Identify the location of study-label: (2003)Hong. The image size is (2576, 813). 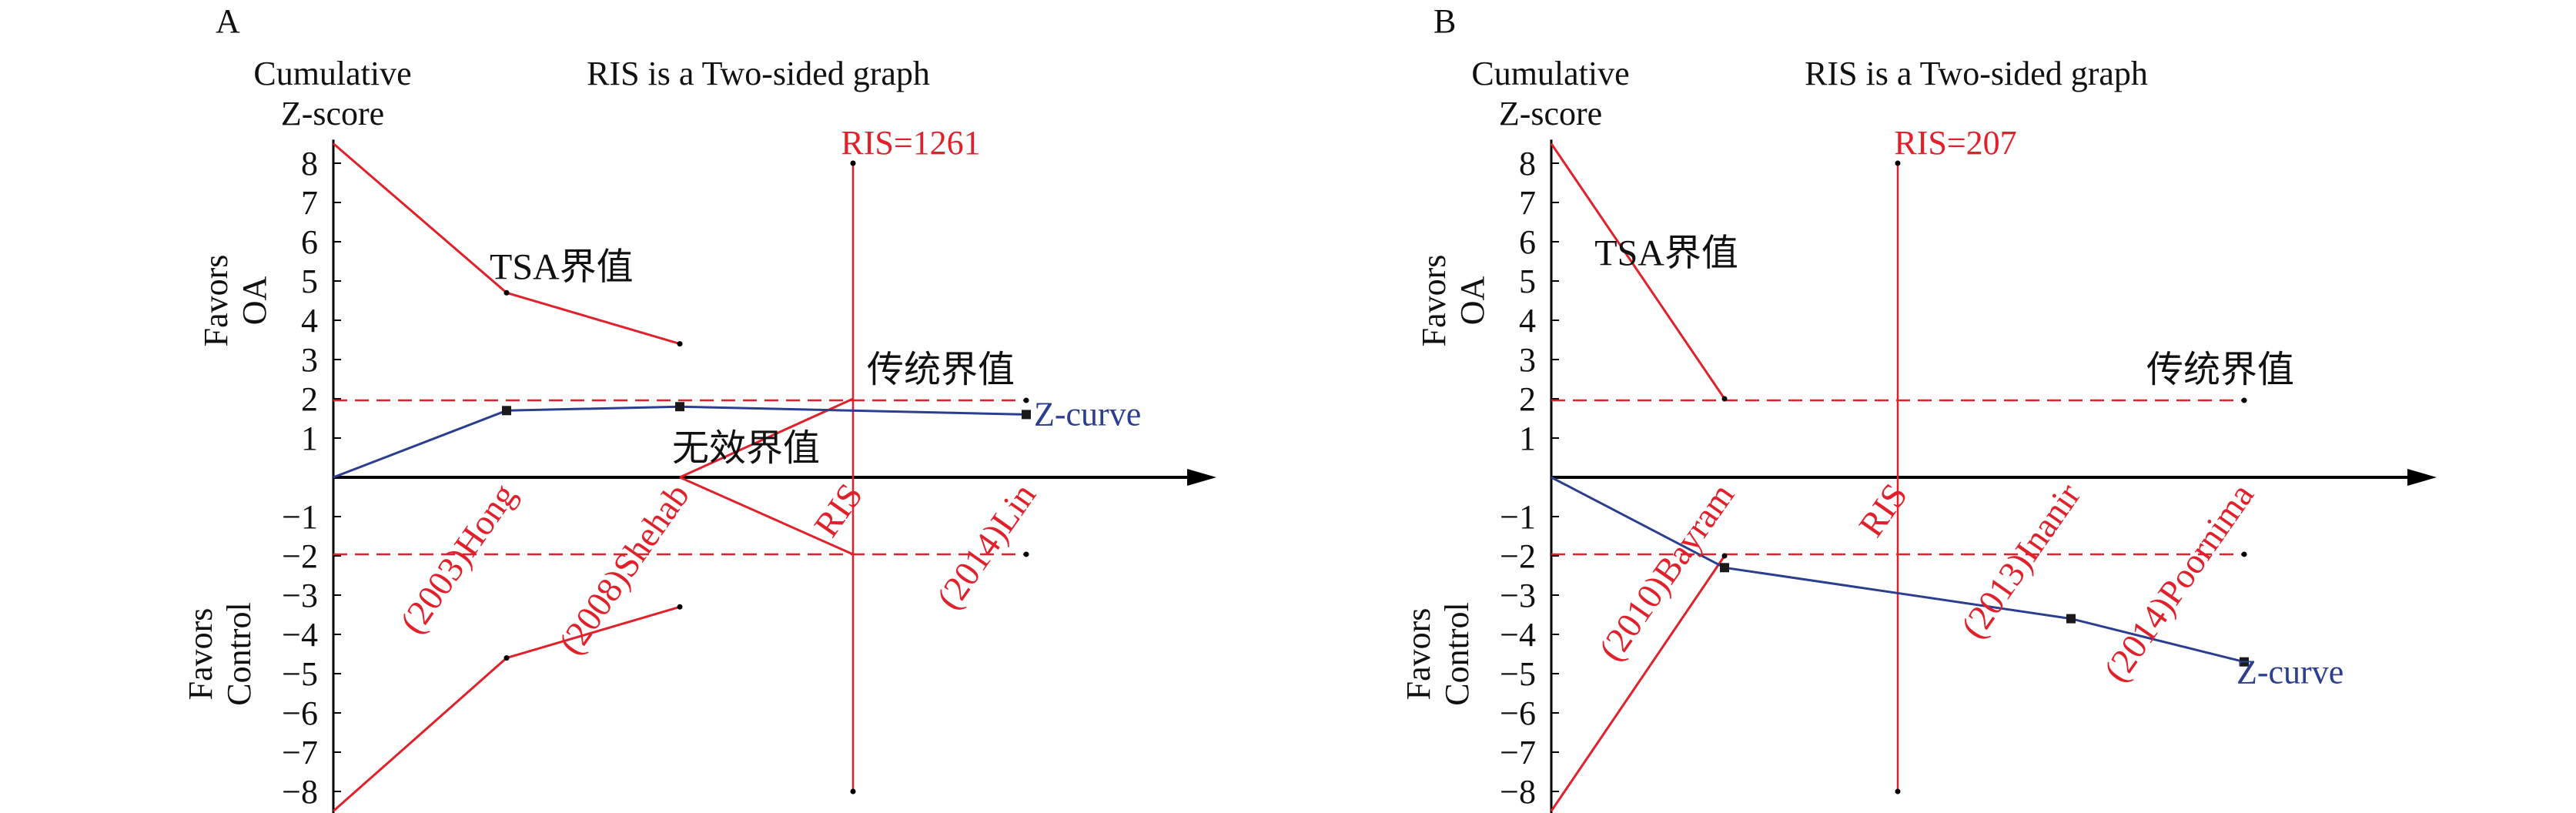
(458, 558).